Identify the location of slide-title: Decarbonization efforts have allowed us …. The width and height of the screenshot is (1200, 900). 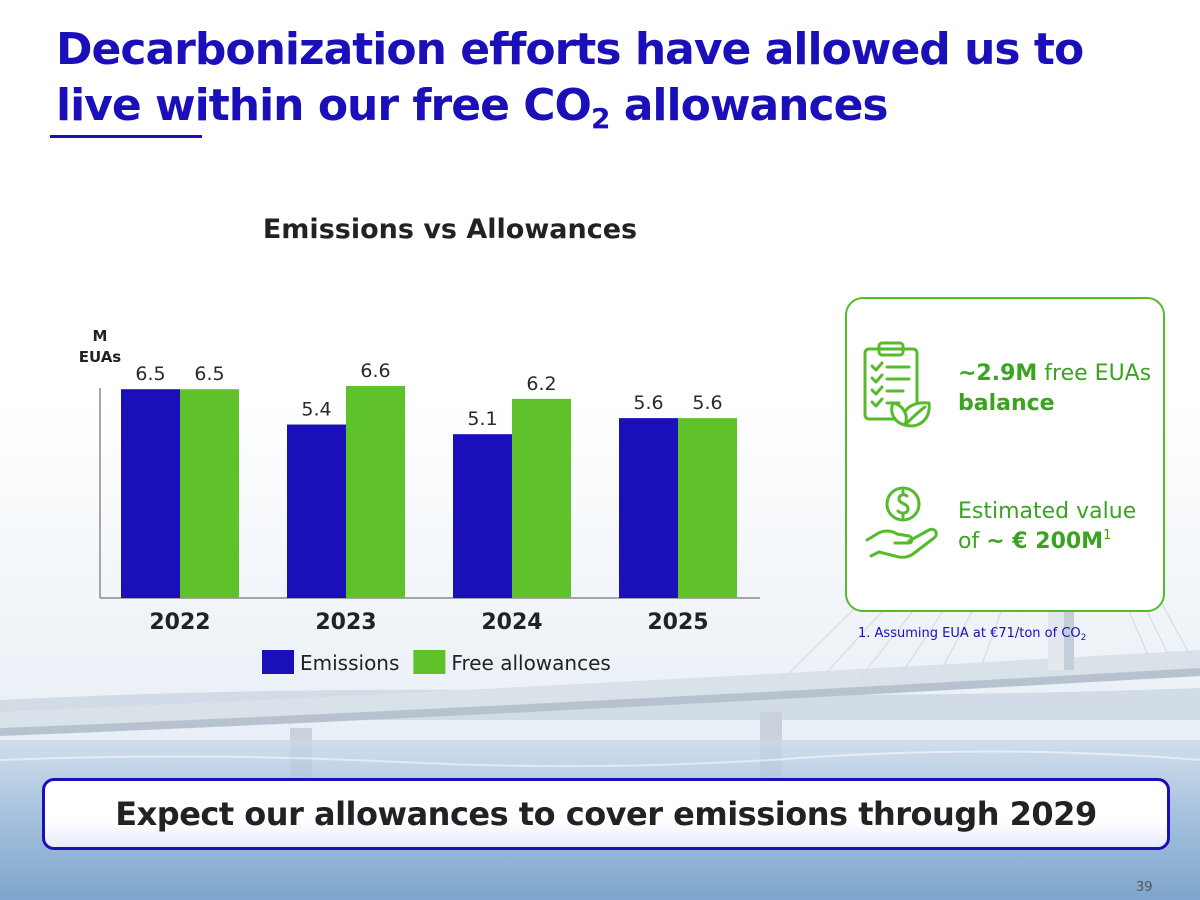
(606, 78).